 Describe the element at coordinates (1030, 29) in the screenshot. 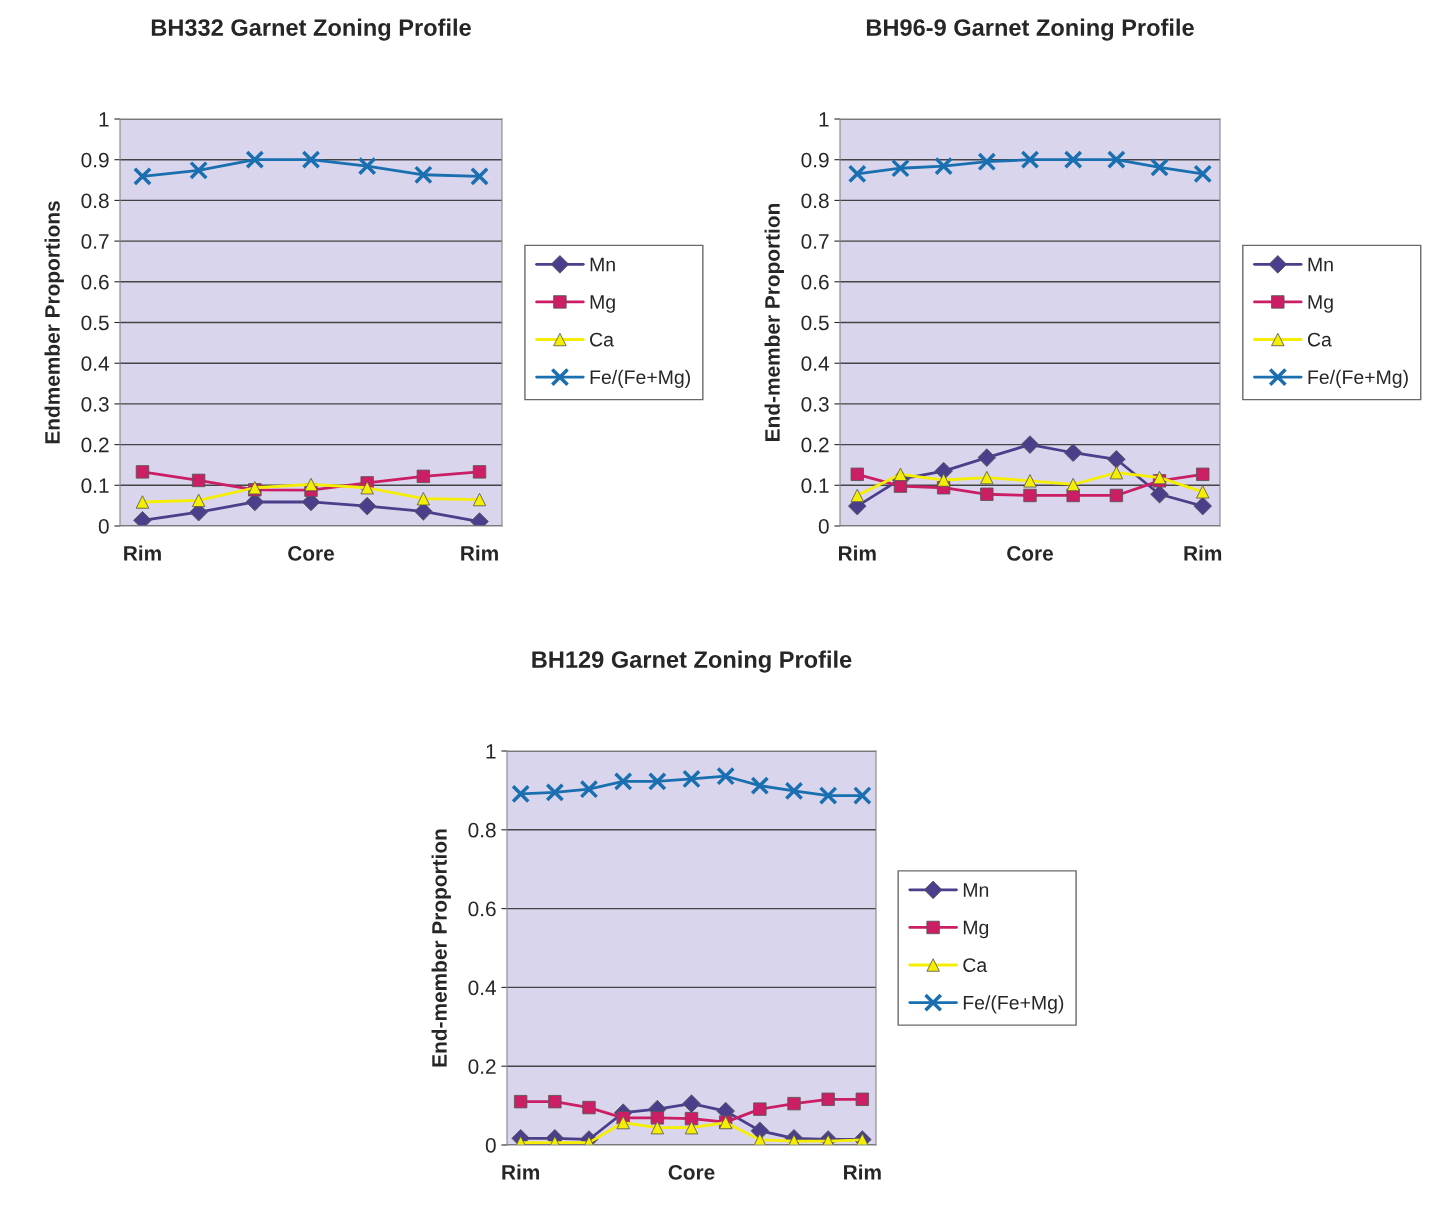

I see `chart-title: BH96-9 Garnet Zoning Profile` at that location.